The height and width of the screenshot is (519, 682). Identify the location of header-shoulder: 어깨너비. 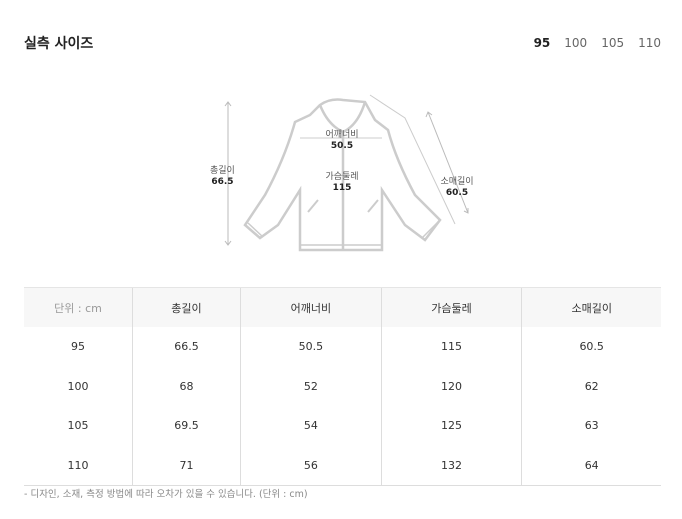
(310, 307).